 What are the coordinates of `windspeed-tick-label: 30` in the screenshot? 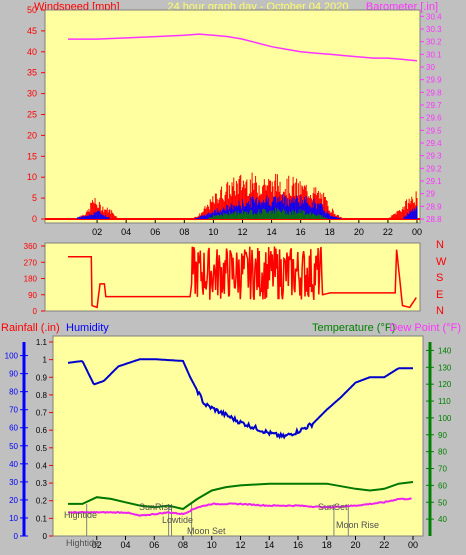 It's located at (32, 94).